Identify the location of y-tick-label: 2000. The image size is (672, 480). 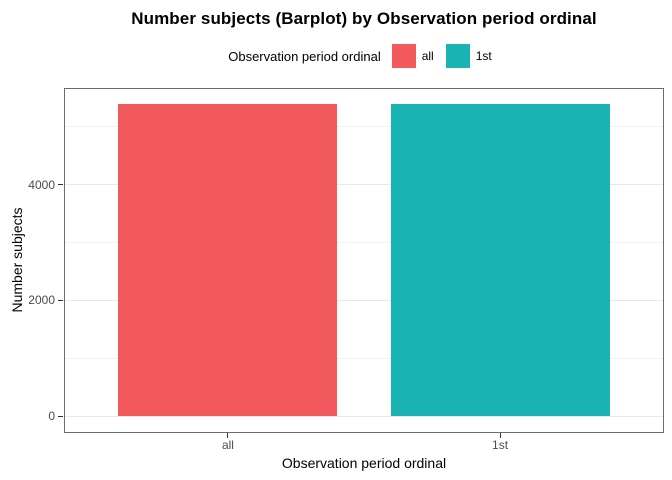
(41, 300).